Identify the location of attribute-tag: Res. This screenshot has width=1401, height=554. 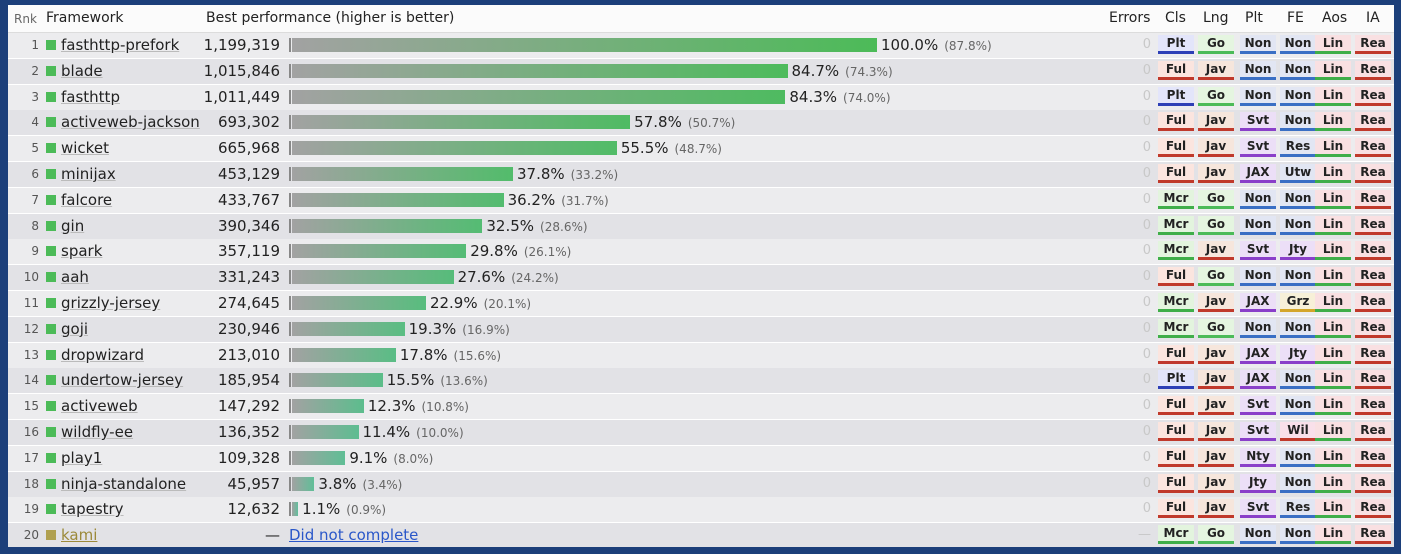
(1298, 148).